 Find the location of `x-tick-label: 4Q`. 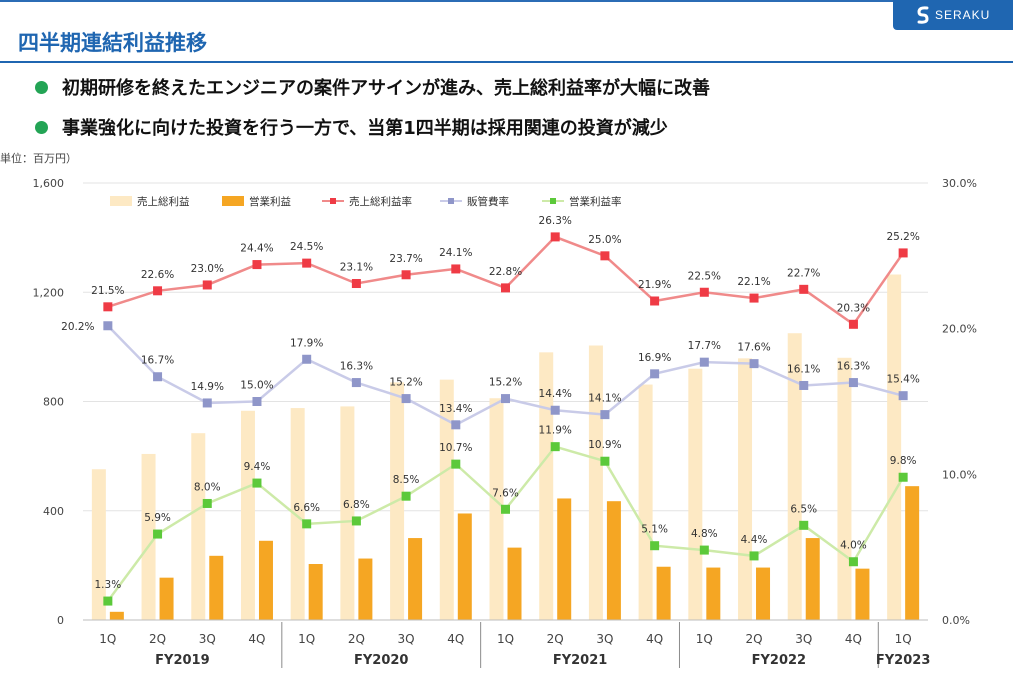

x-tick-label: 4Q is located at coordinates (256, 639).